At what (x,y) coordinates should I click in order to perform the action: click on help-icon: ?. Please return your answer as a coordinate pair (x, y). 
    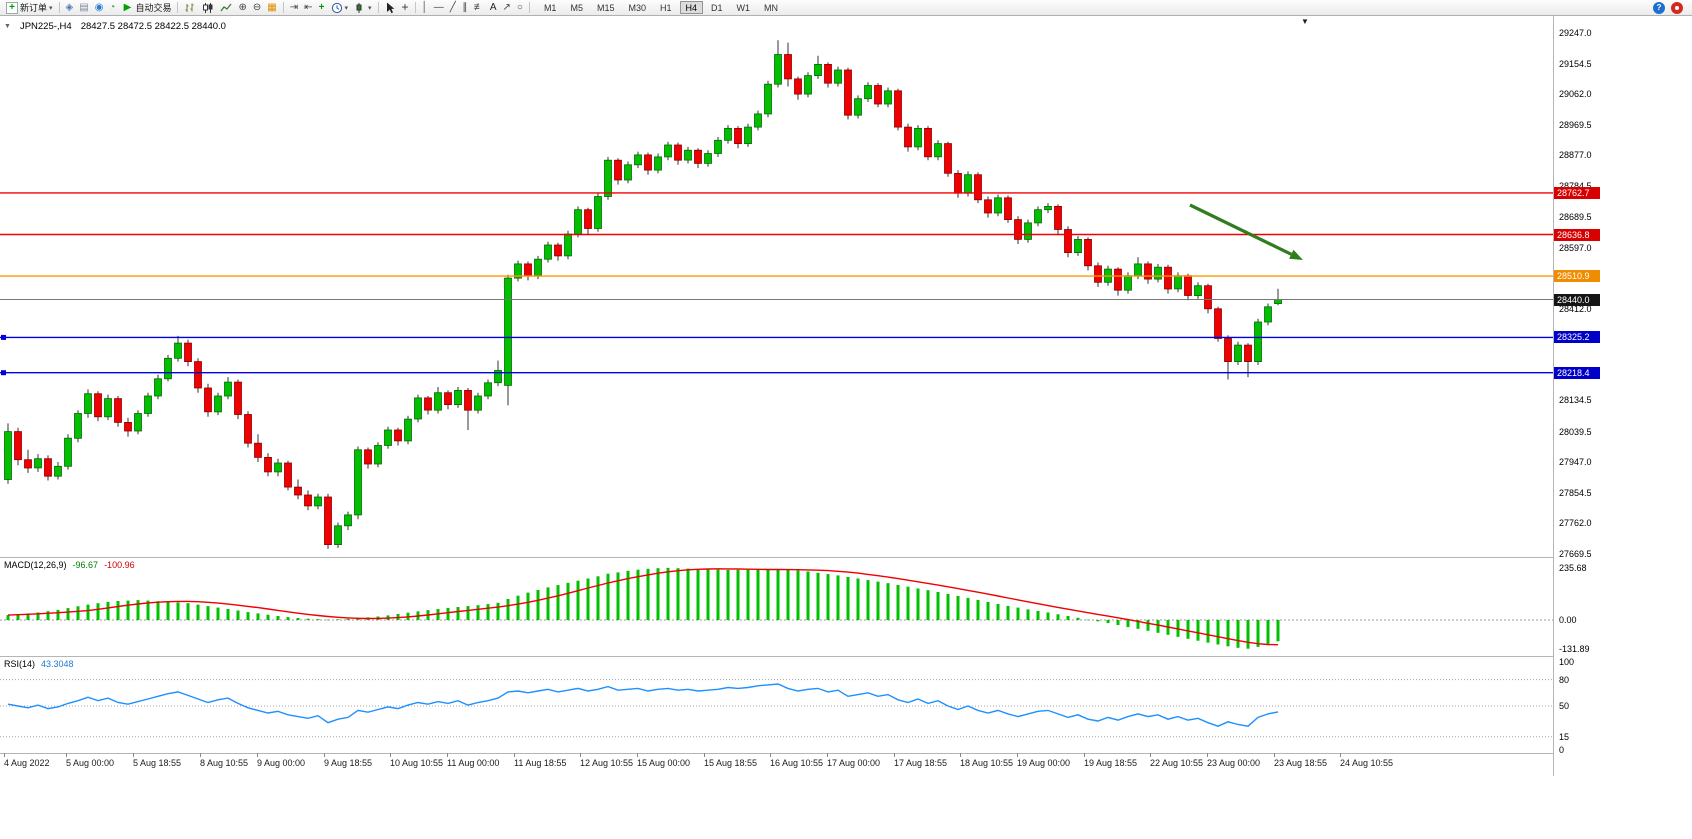
    Looking at the image, I should click on (1659, 7).